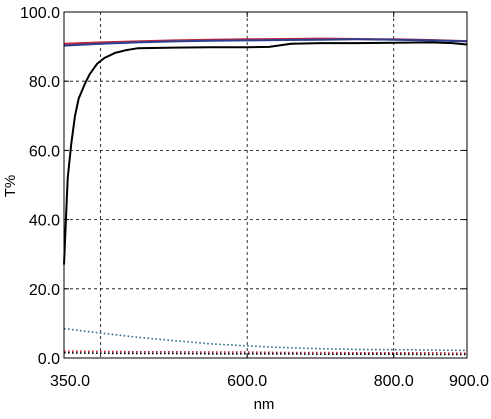  What do you see at coordinates (40, 13) in the screenshot?
I see `y-tick-label: 100.0` at bounding box center [40, 13].